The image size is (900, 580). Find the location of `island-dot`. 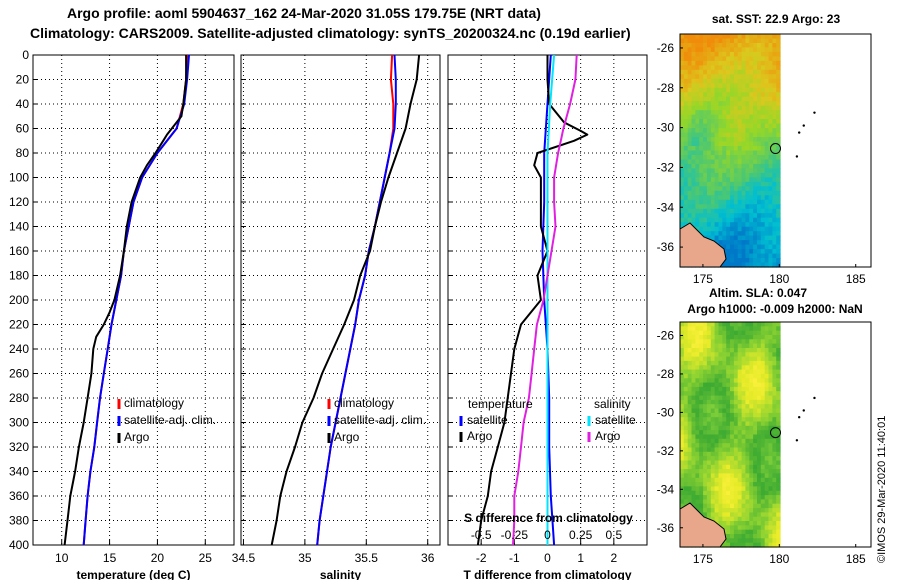

island-dot is located at coordinates (803, 125).